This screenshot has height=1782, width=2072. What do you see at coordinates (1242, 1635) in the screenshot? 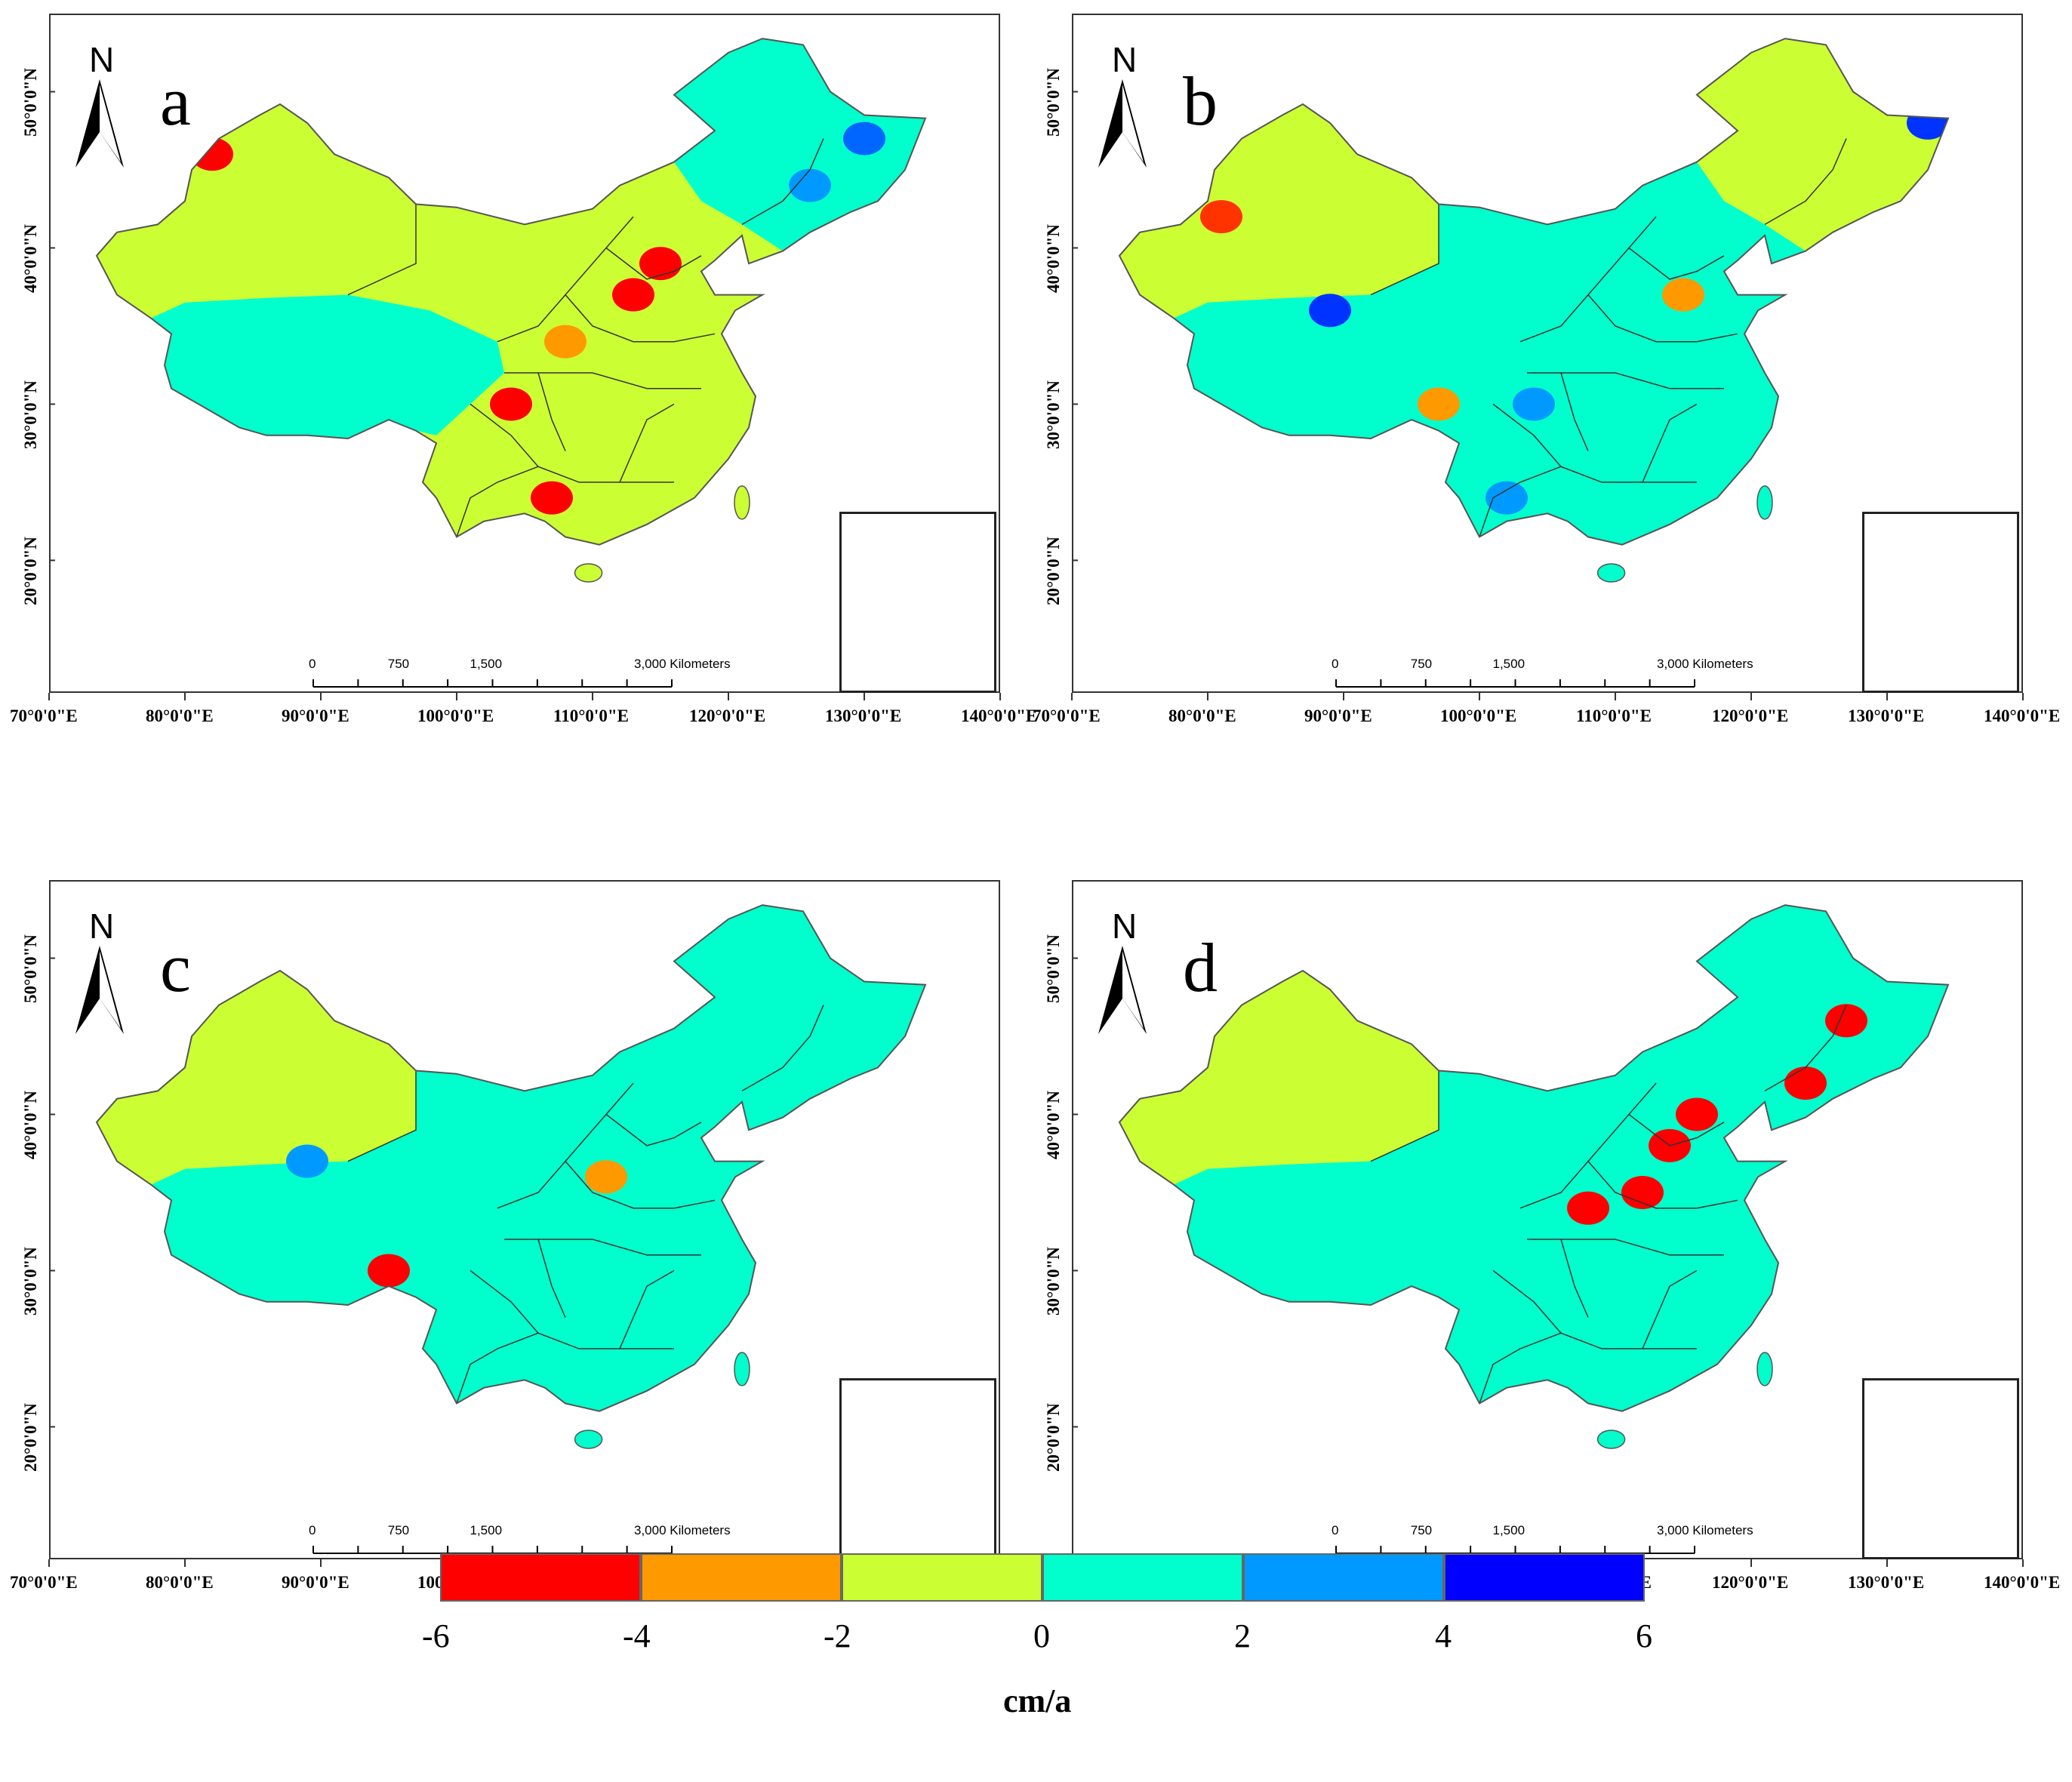
I see `legend-tick-label: 2` at bounding box center [1242, 1635].